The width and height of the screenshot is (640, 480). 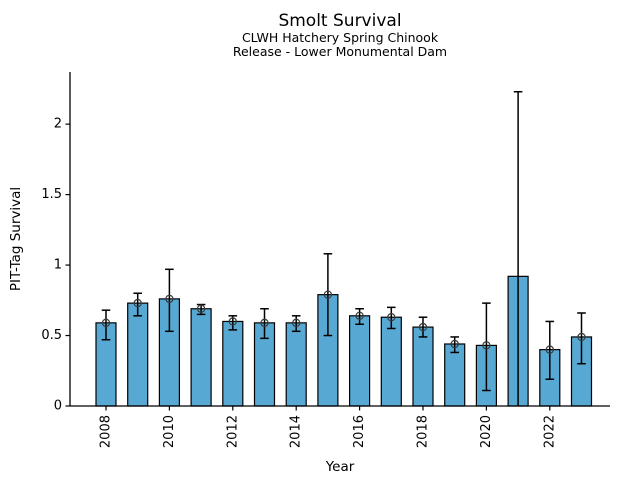 I want to click on y-tick-label-0: 0, so click(x=58, y=406).